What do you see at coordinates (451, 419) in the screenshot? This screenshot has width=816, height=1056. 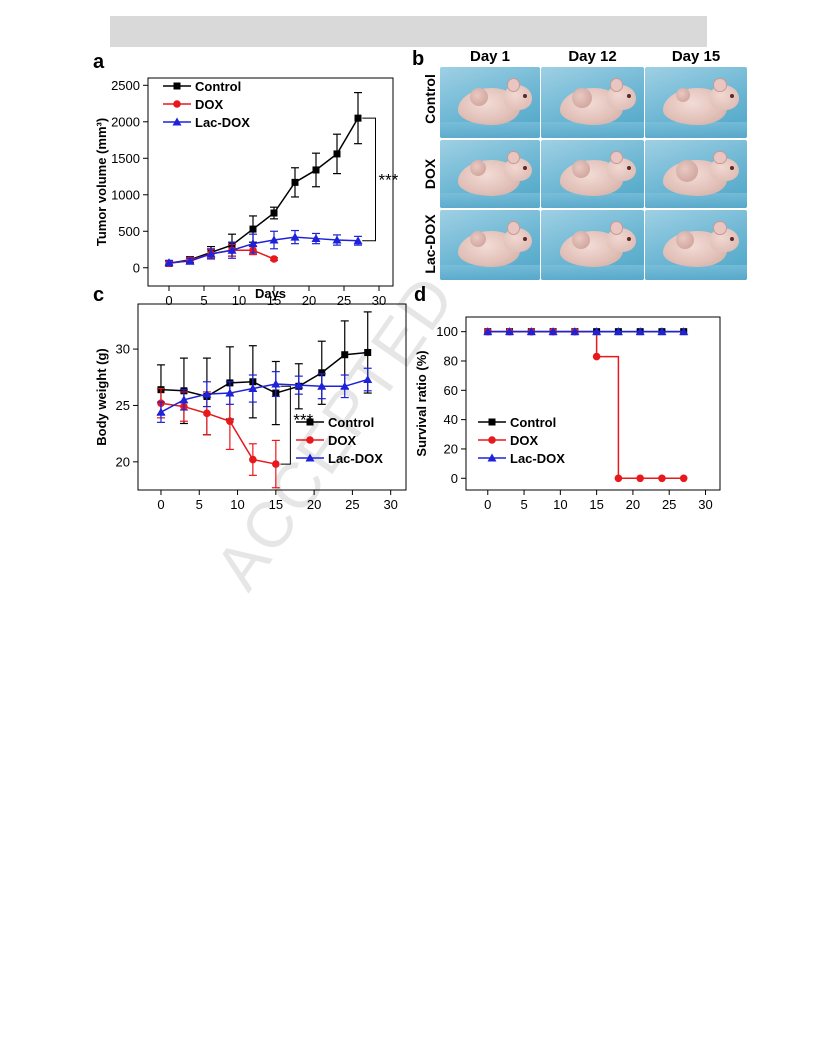 I see `y-tick-label: 40` at bounding box center [451, 419].